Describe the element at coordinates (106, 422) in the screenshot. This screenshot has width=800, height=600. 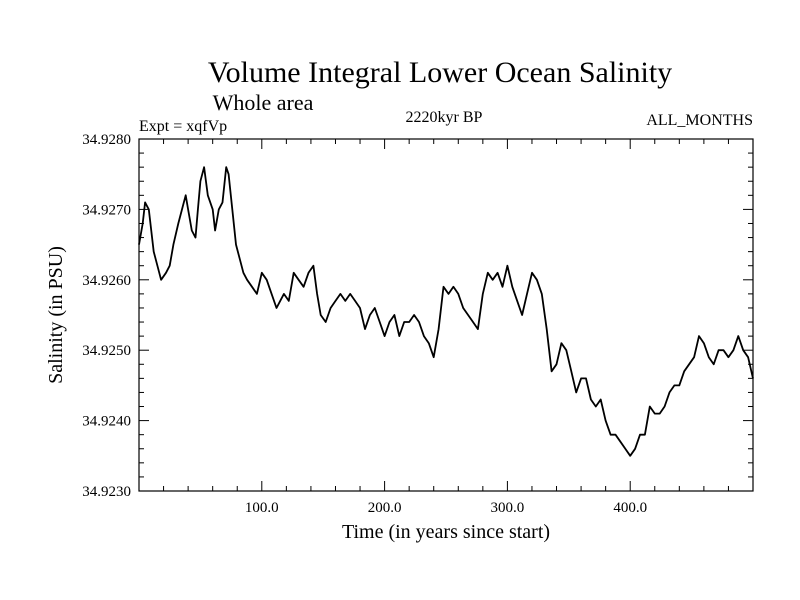
I see `y-tick-label: 34.9240` at that location.